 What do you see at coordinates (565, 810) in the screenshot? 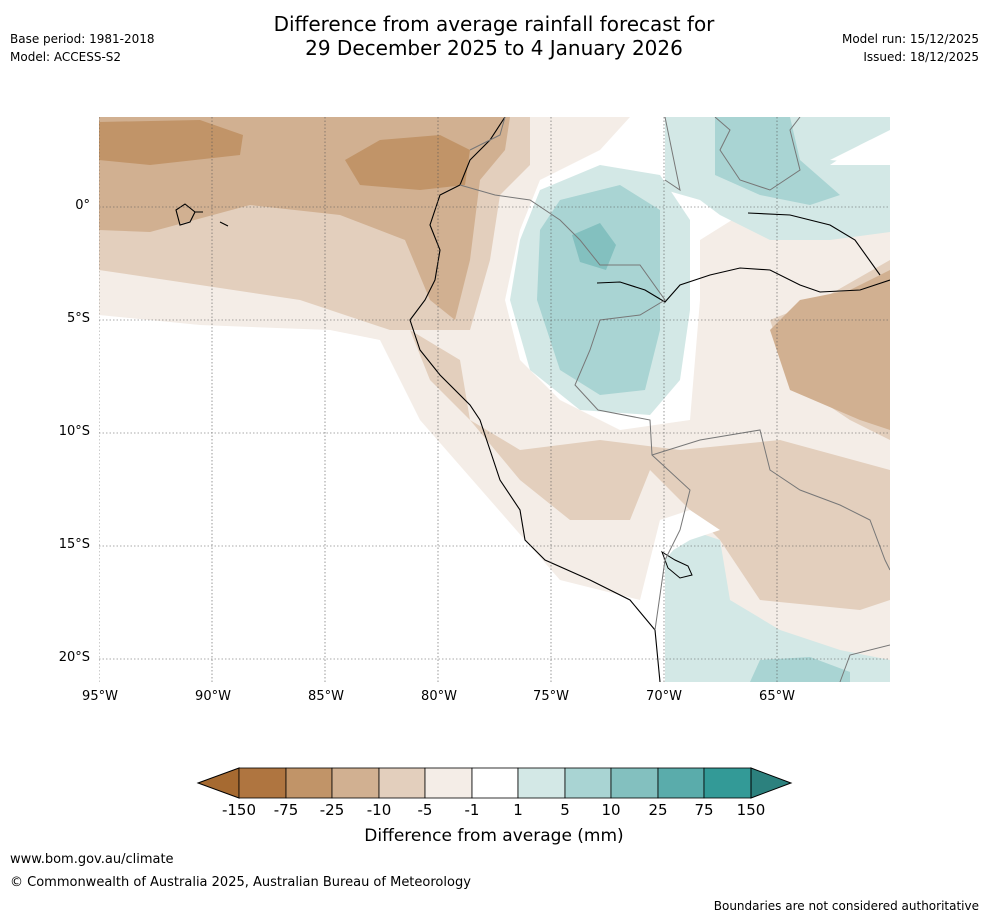
I see `colorbar-tick: 5` at bounding box center [565, 810].